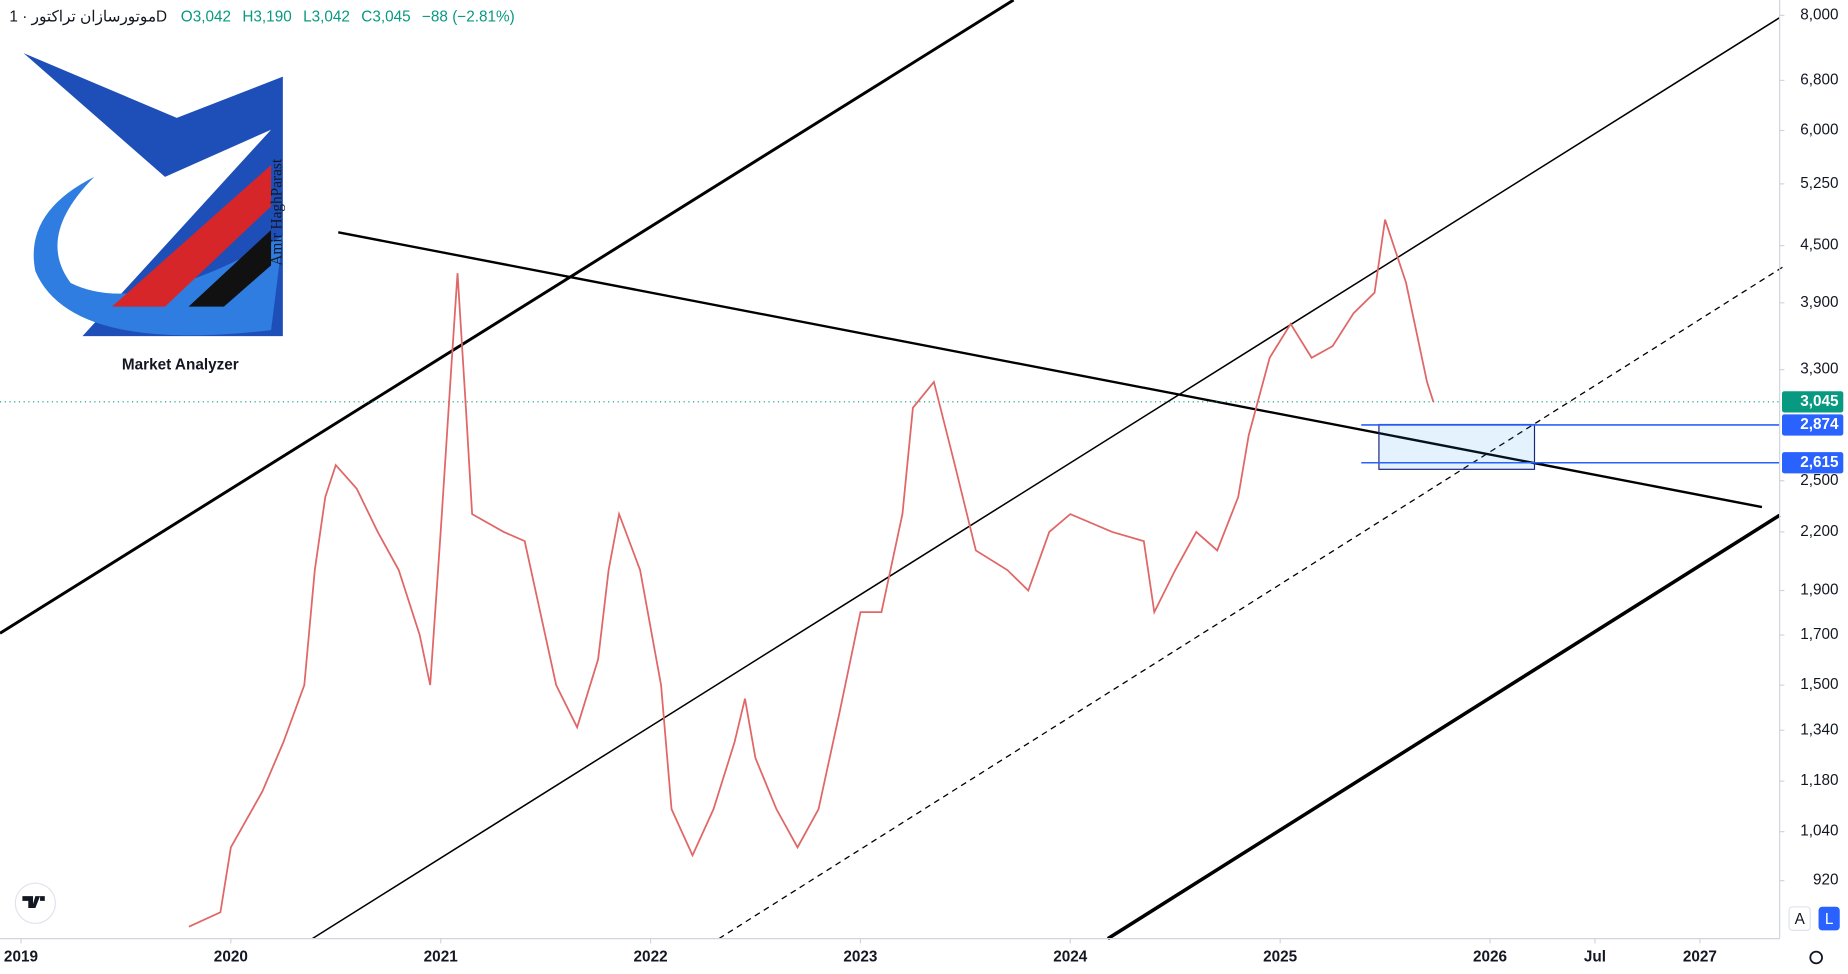 The image size is (1848, 974). What do you see at coordinates (1819, 780) in the screenshot?
I see `y-tick-label: 1,180` at bounding box center [1819, 780].